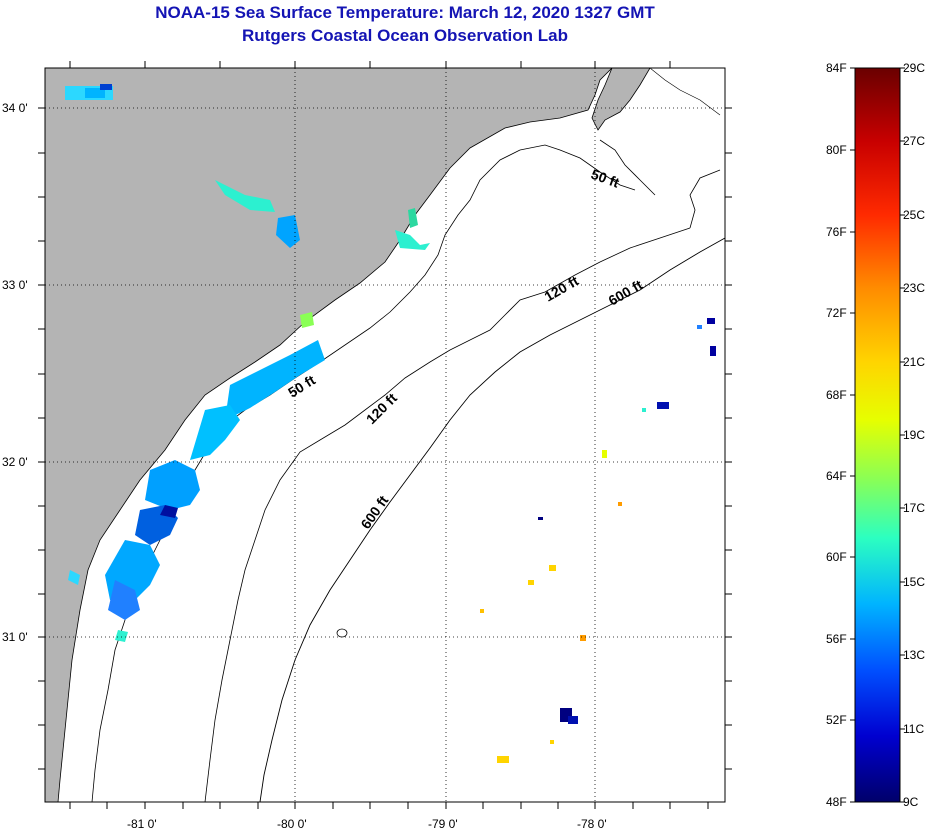 This screenshot has height=832, width=928. Describe the element at coordinates (15, 637) in the screenshot. I see `lat-label-31: 31 0'` at that location.